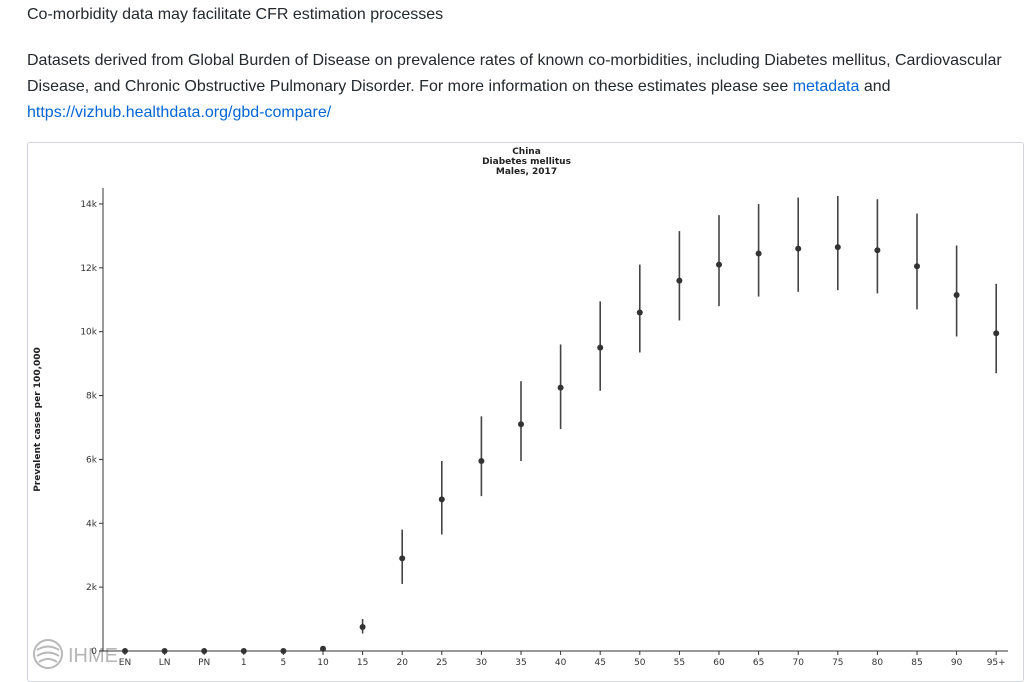 This screenshot has height=682, width=1024. What do you see at coordinates (599, 663) in the screenshot?
I see `x-tick-label: 45` at bounding box center [599, 663].